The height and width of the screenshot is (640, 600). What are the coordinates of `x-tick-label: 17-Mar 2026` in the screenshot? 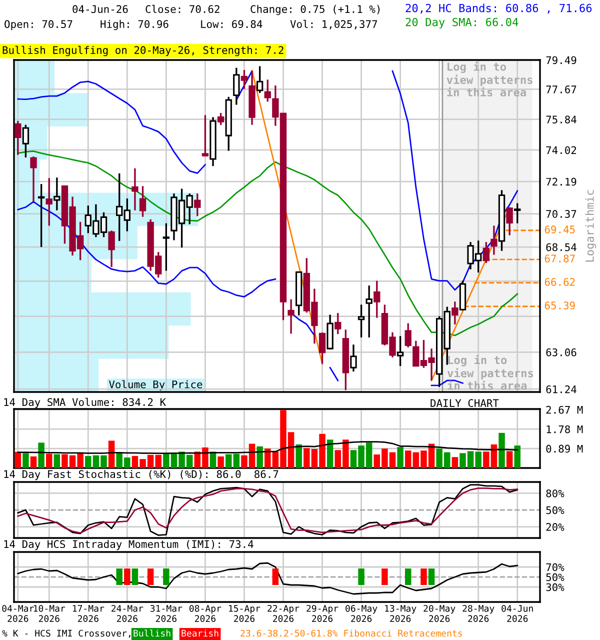 It's located at (88, 613).